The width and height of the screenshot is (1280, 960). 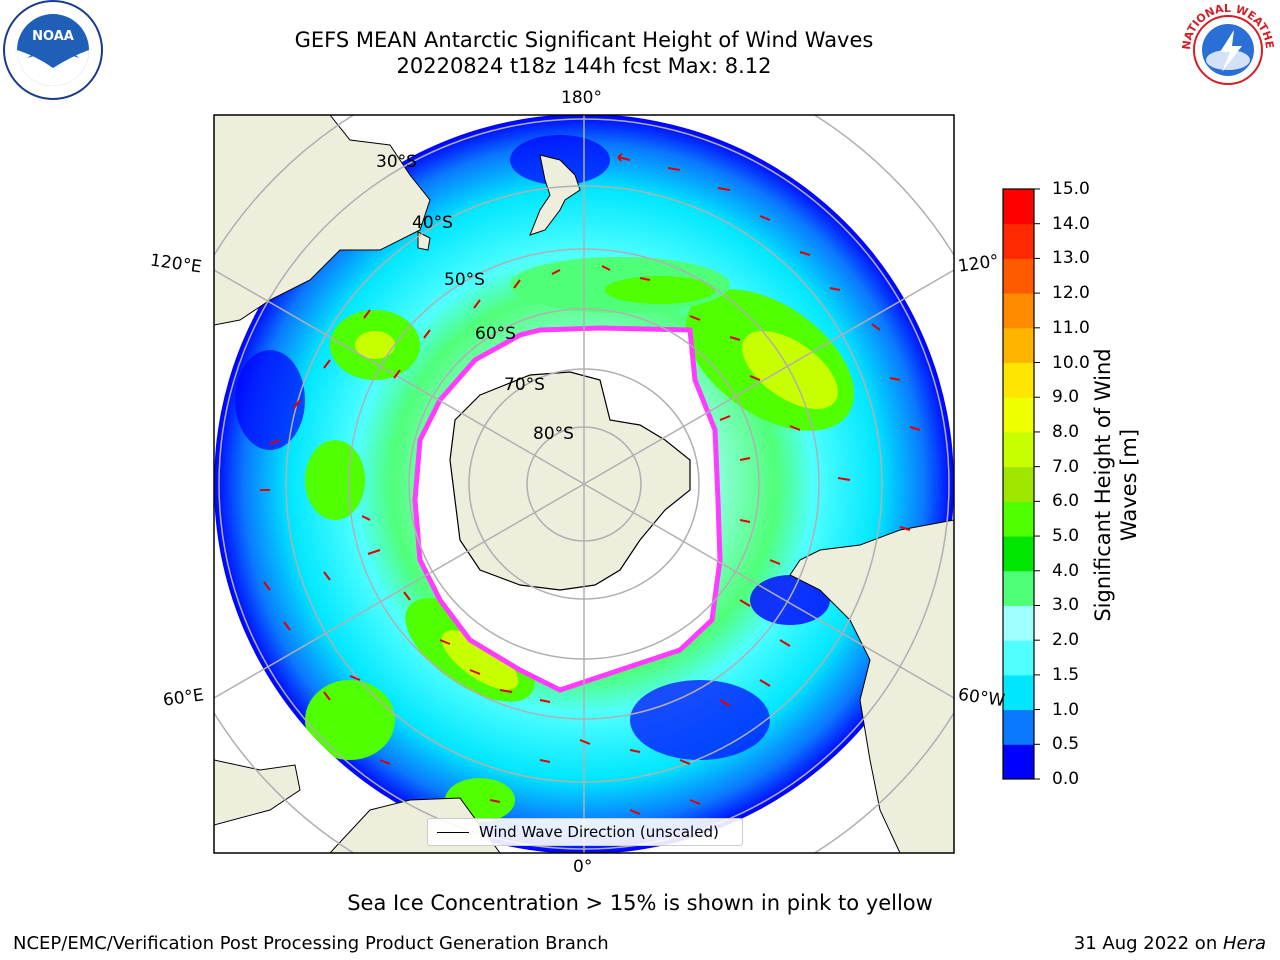 What do you see at coordinates (432, 223) in the screenshot?
I see `lat-label-40s: 40°S` at bounding box center [432, 223].